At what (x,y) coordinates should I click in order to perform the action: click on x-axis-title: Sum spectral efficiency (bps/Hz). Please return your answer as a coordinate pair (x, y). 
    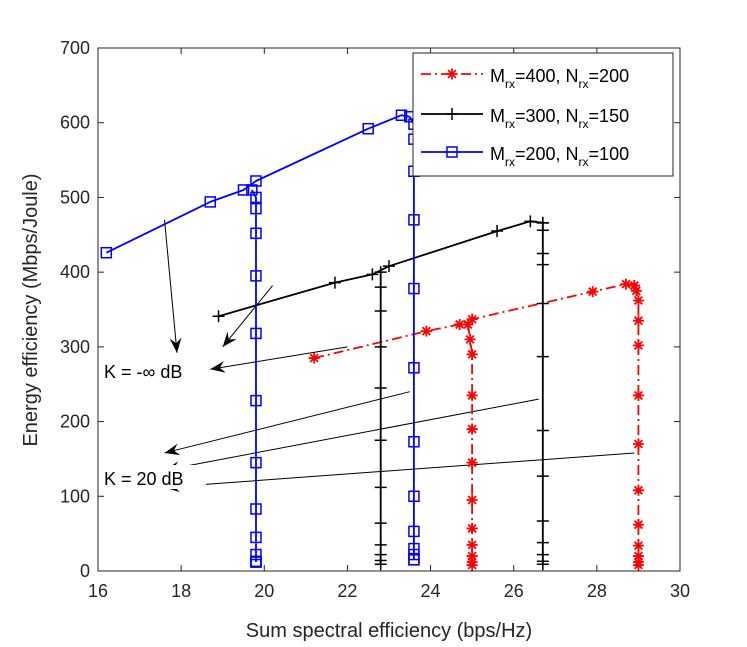
    Looking at the image, I should click on (389, 631).